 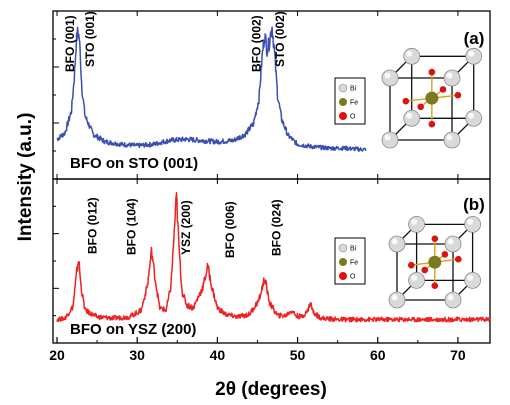 I want to click on panel-b-caption: BFO on YSZ (200), so click(x=133, y=329).